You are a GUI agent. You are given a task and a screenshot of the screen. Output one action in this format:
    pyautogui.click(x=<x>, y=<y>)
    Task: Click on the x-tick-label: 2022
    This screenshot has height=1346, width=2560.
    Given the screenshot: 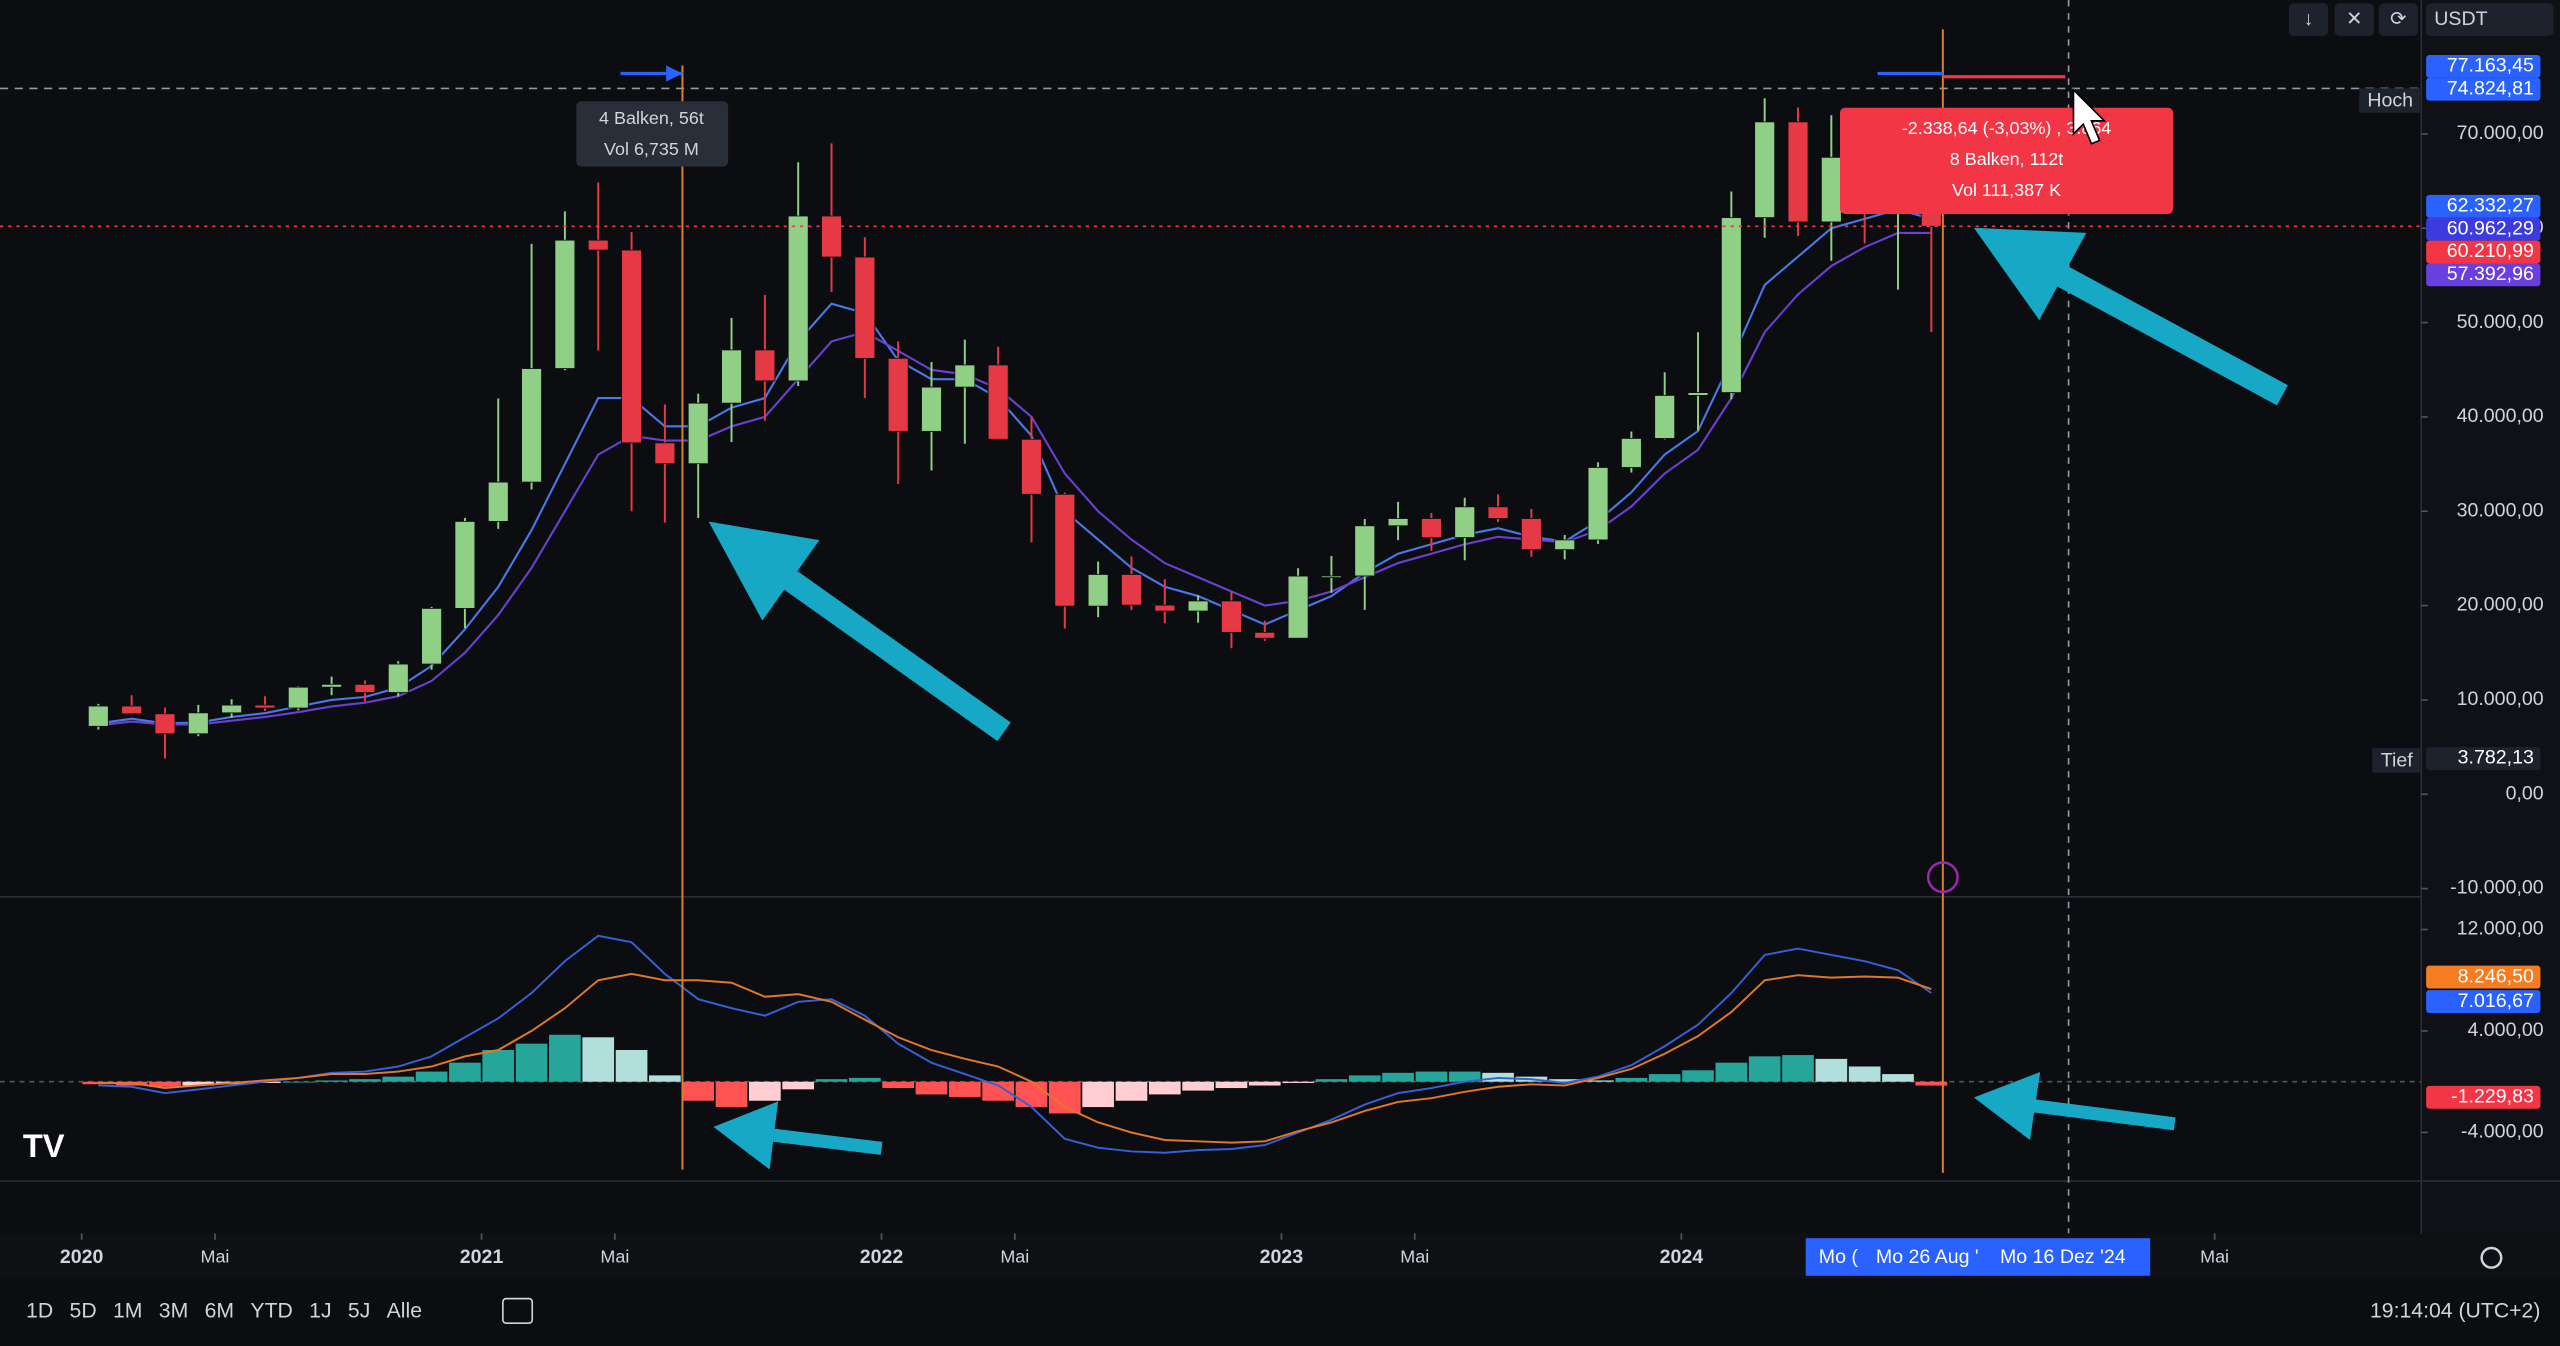 What is the action you would take?
    pyautogui.click(x=882, y=1257)
    